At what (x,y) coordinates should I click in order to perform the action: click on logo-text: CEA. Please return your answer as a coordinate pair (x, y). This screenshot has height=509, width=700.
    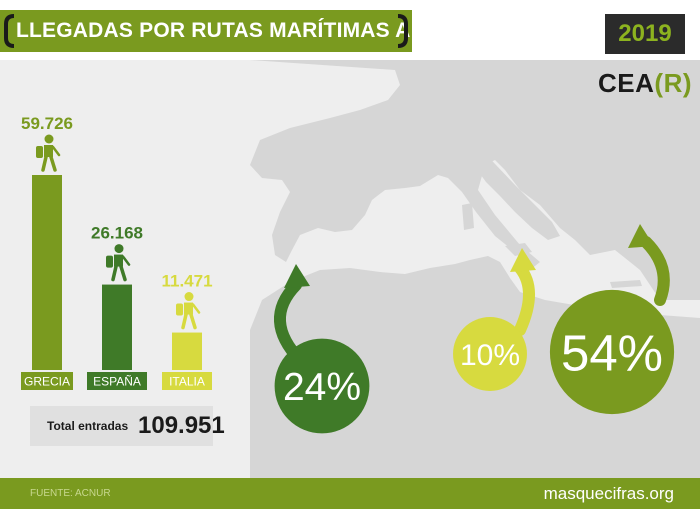
    Looking at the image, I should click on (626, 83).